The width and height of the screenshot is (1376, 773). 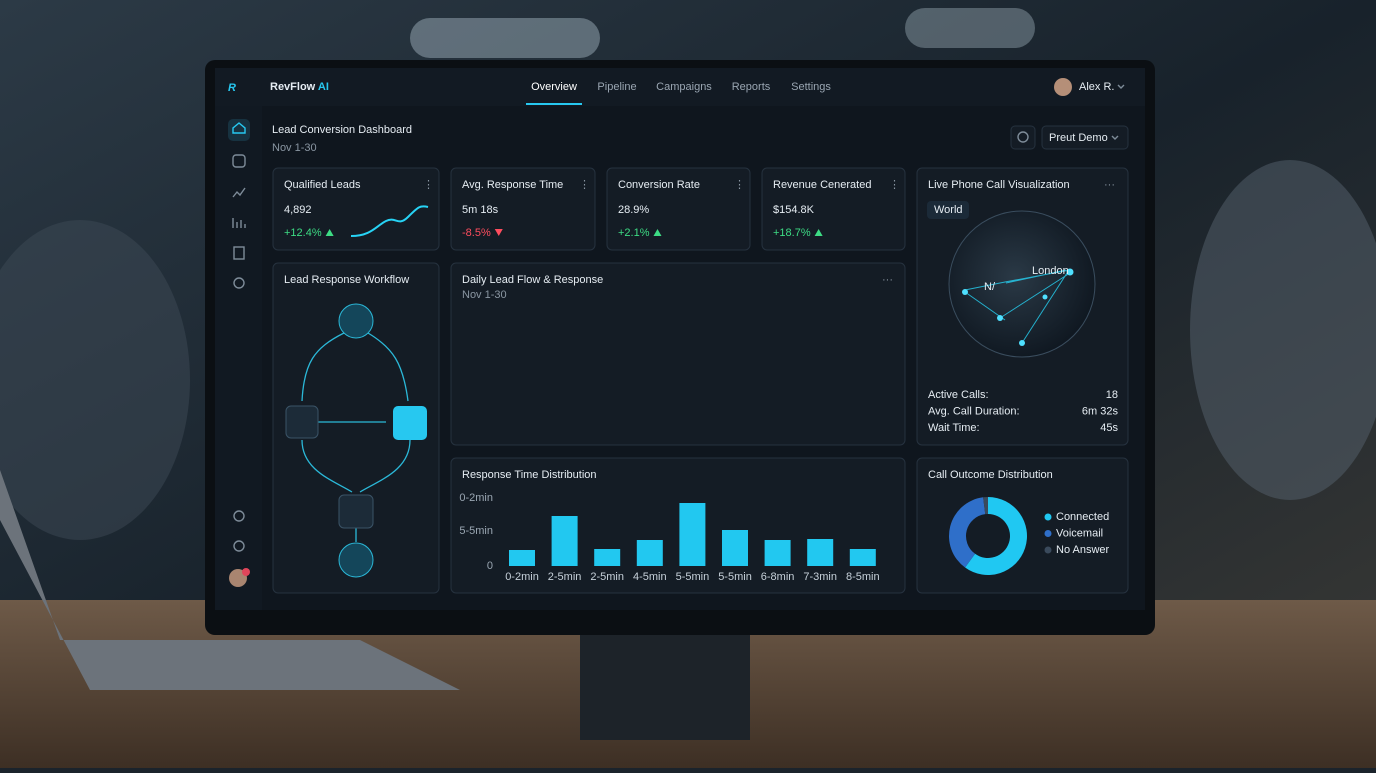 I want to click on kpi-value: 28.9%, so click(x=633, y=210).